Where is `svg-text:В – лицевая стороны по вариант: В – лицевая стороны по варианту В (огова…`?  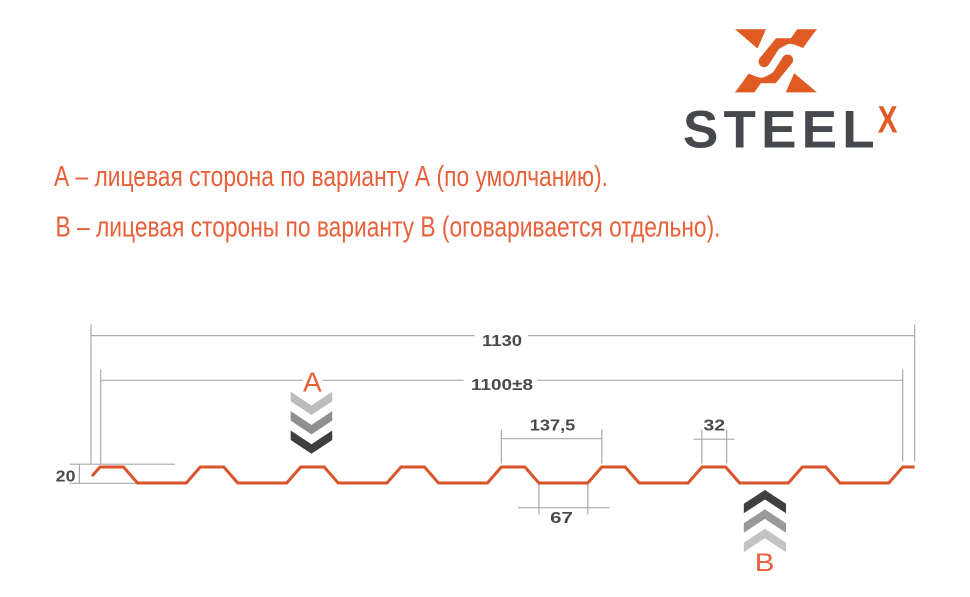 svg-text:В – лицевая стороны по вариант: В – лицевая стороны по варианту В (огова… is located at coordinates (388, 227).